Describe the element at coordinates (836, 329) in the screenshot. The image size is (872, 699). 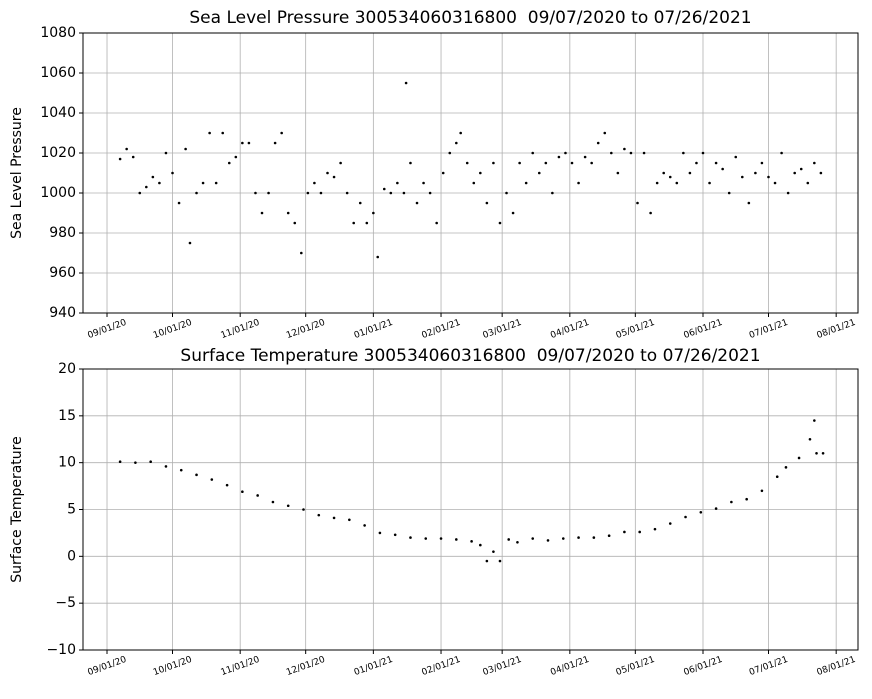
I see `x-tick-label: 08/01/21` at that location.